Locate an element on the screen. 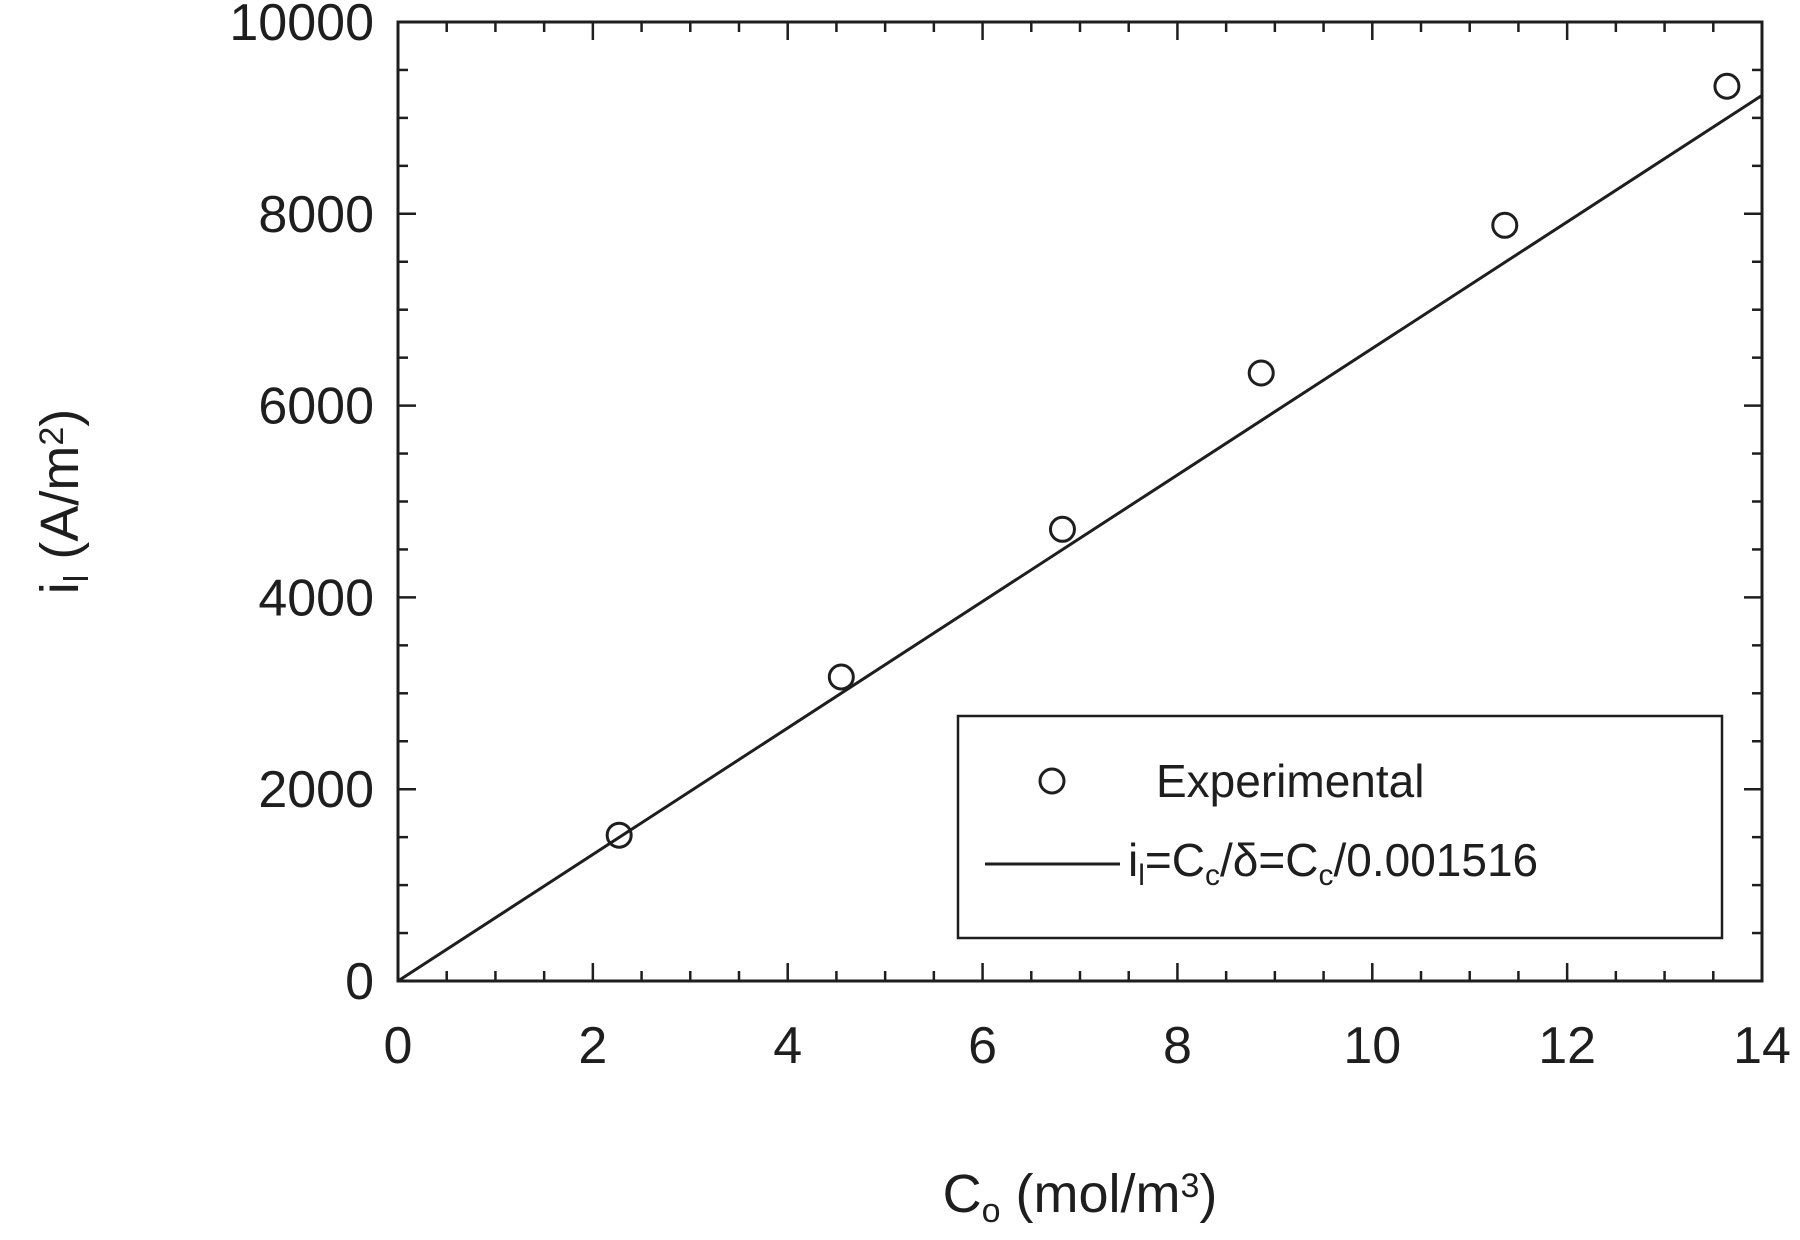 This screenshot has width=1800, height=1240. y-tick-label: 2000 is located at coordinates (316, 790).